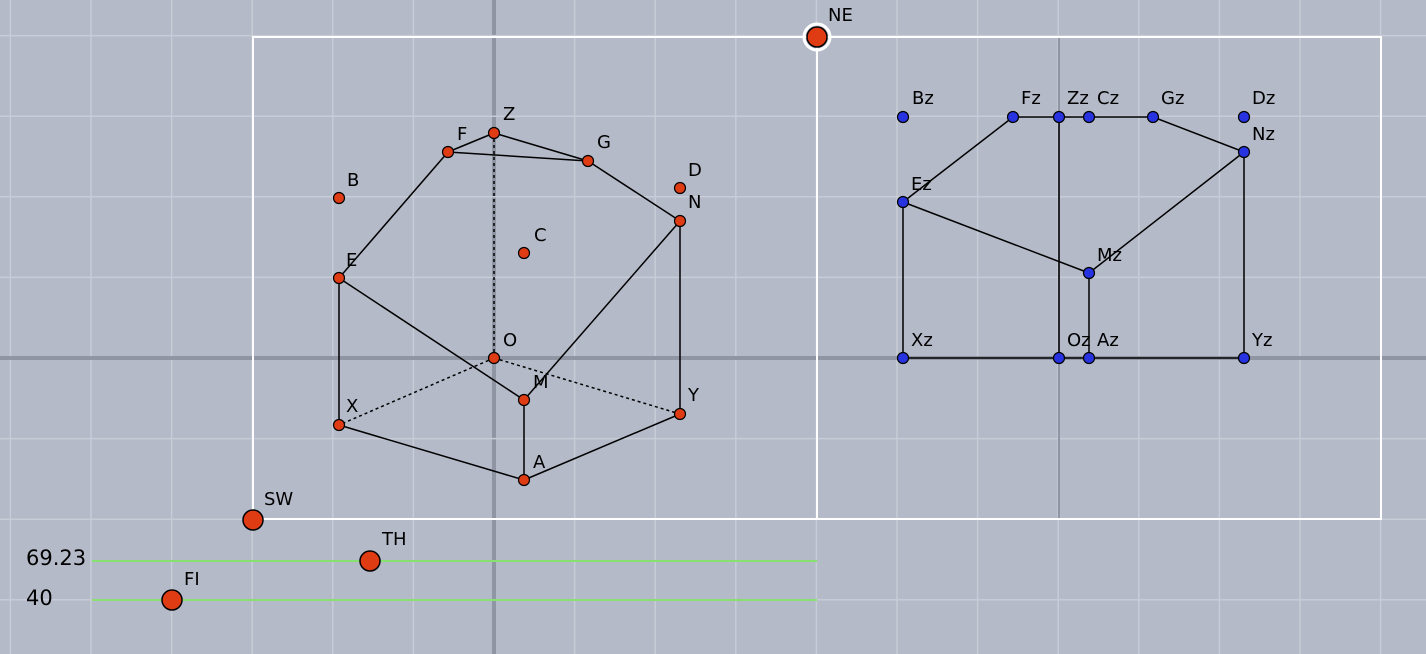  I want to click on label-gz: Gz, so click(1172, 98).